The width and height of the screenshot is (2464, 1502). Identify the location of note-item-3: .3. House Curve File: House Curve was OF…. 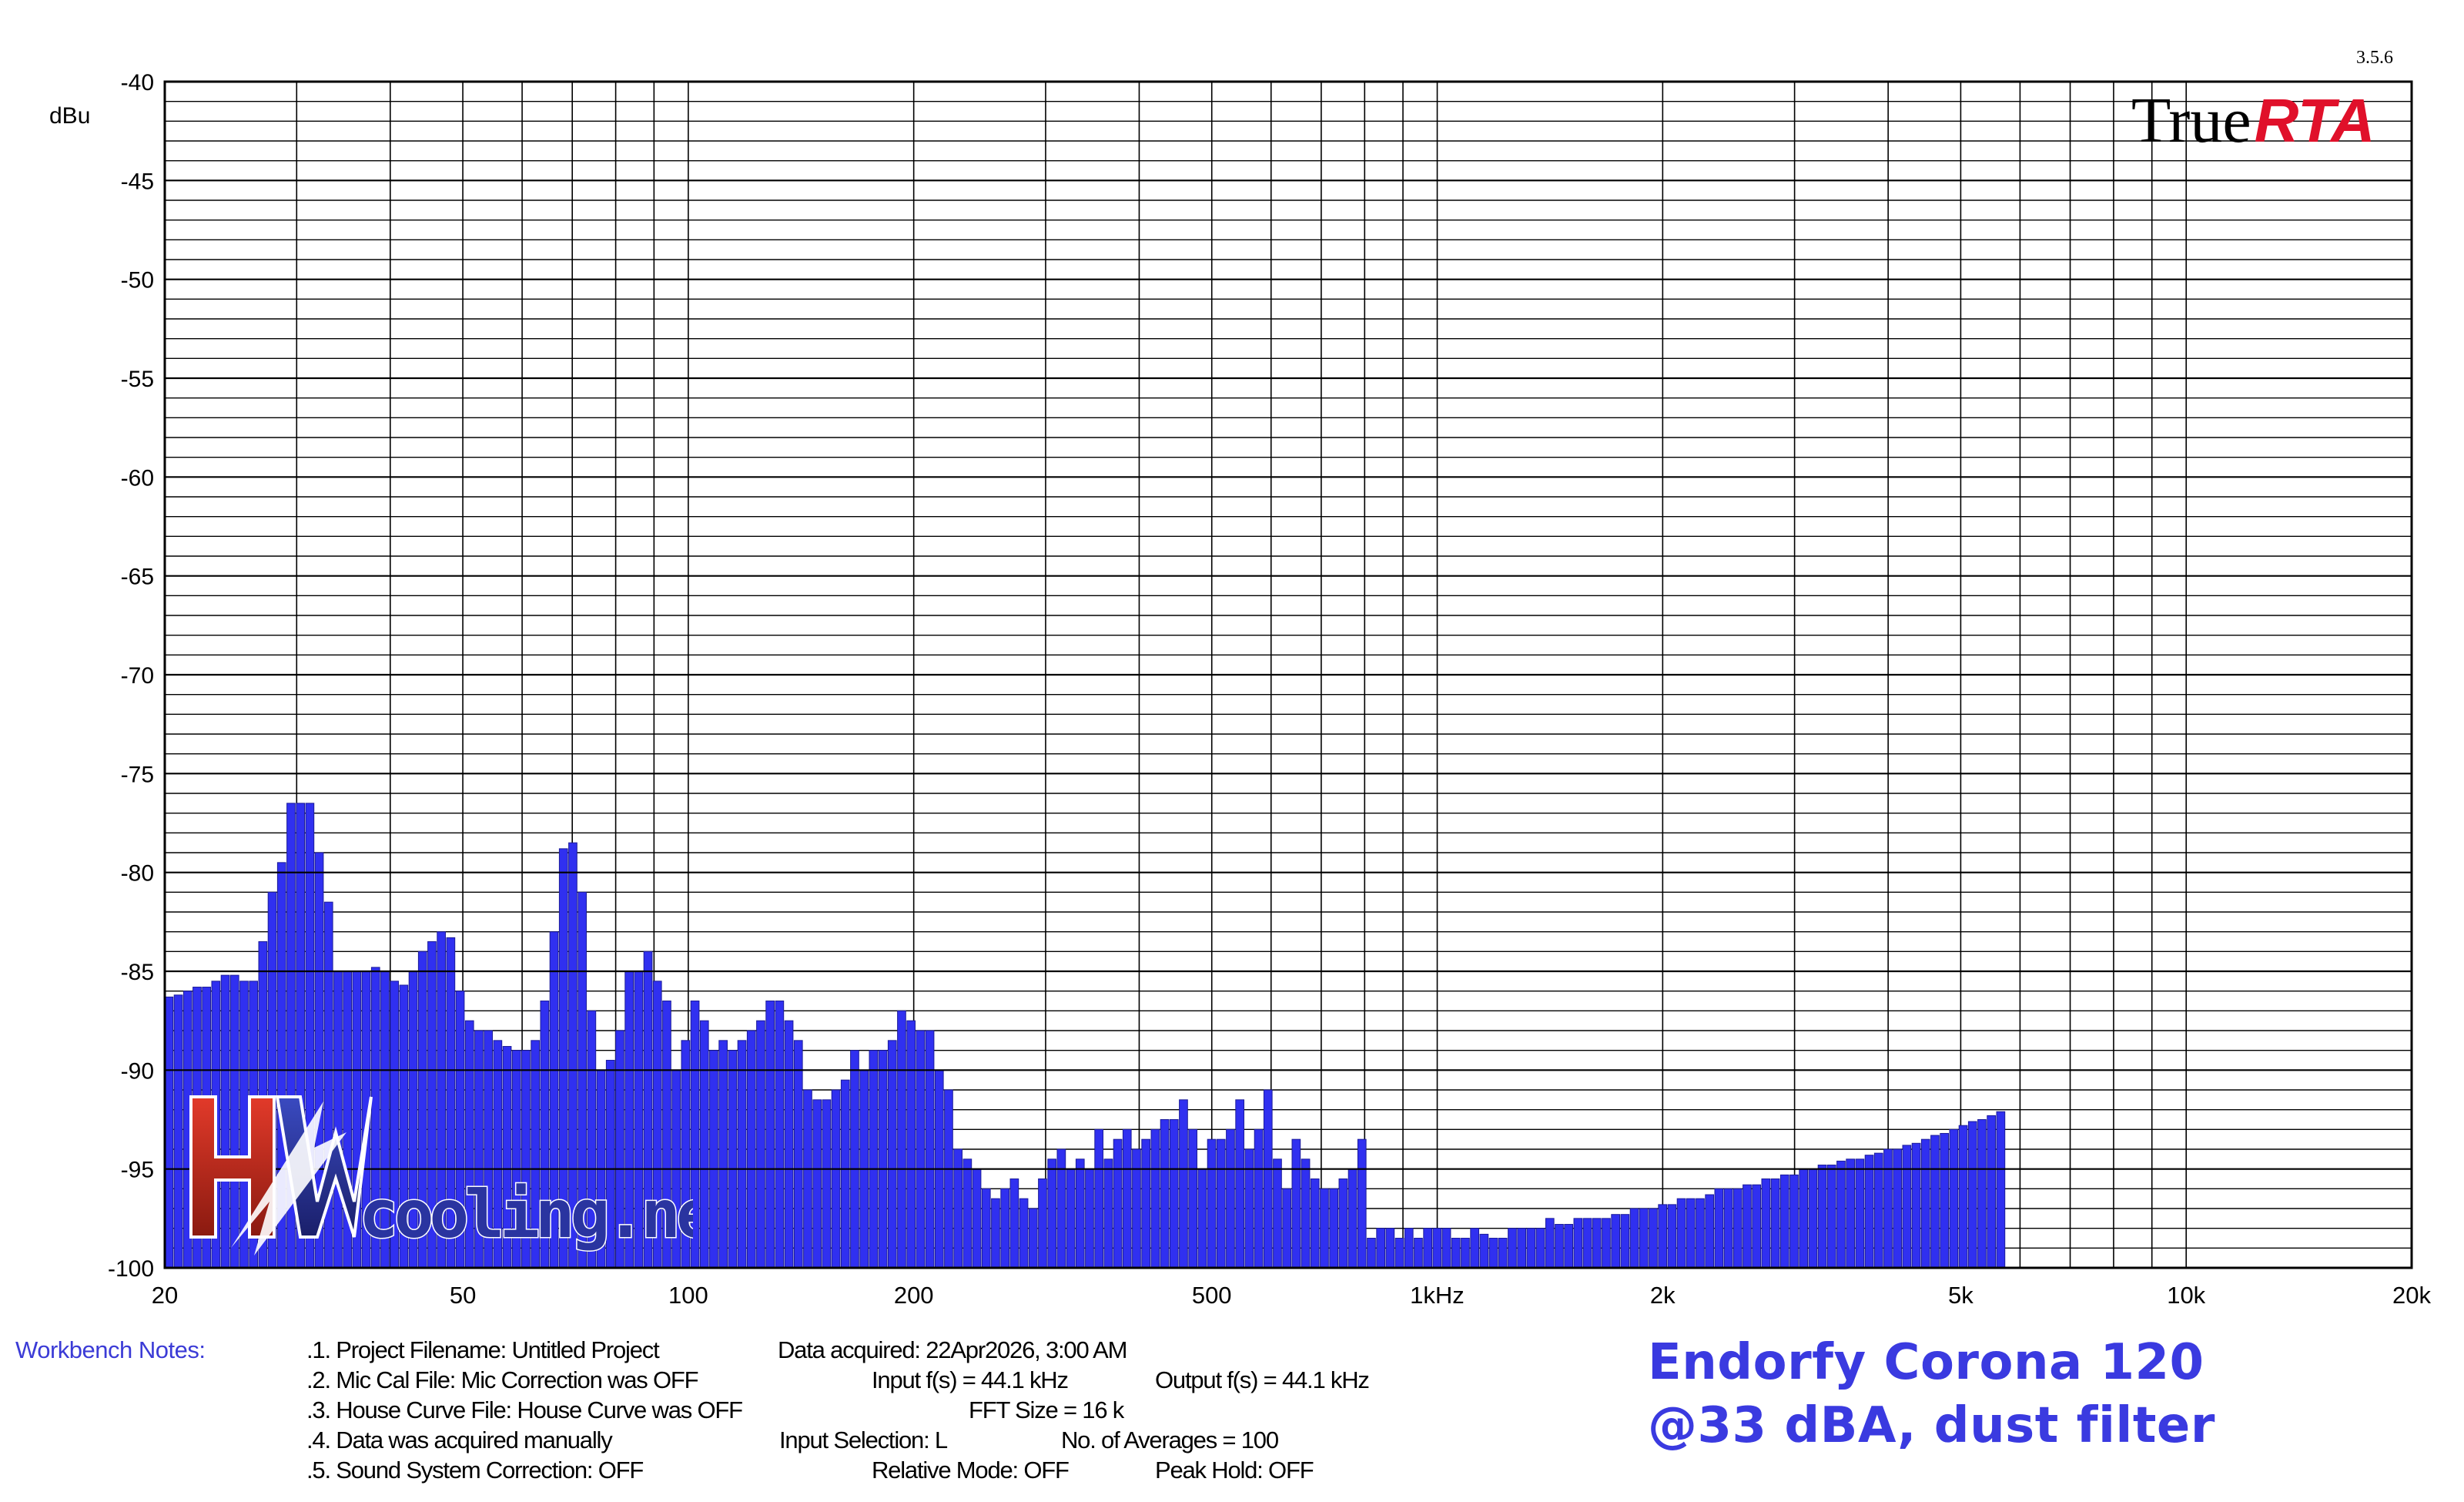
(524, 1409).